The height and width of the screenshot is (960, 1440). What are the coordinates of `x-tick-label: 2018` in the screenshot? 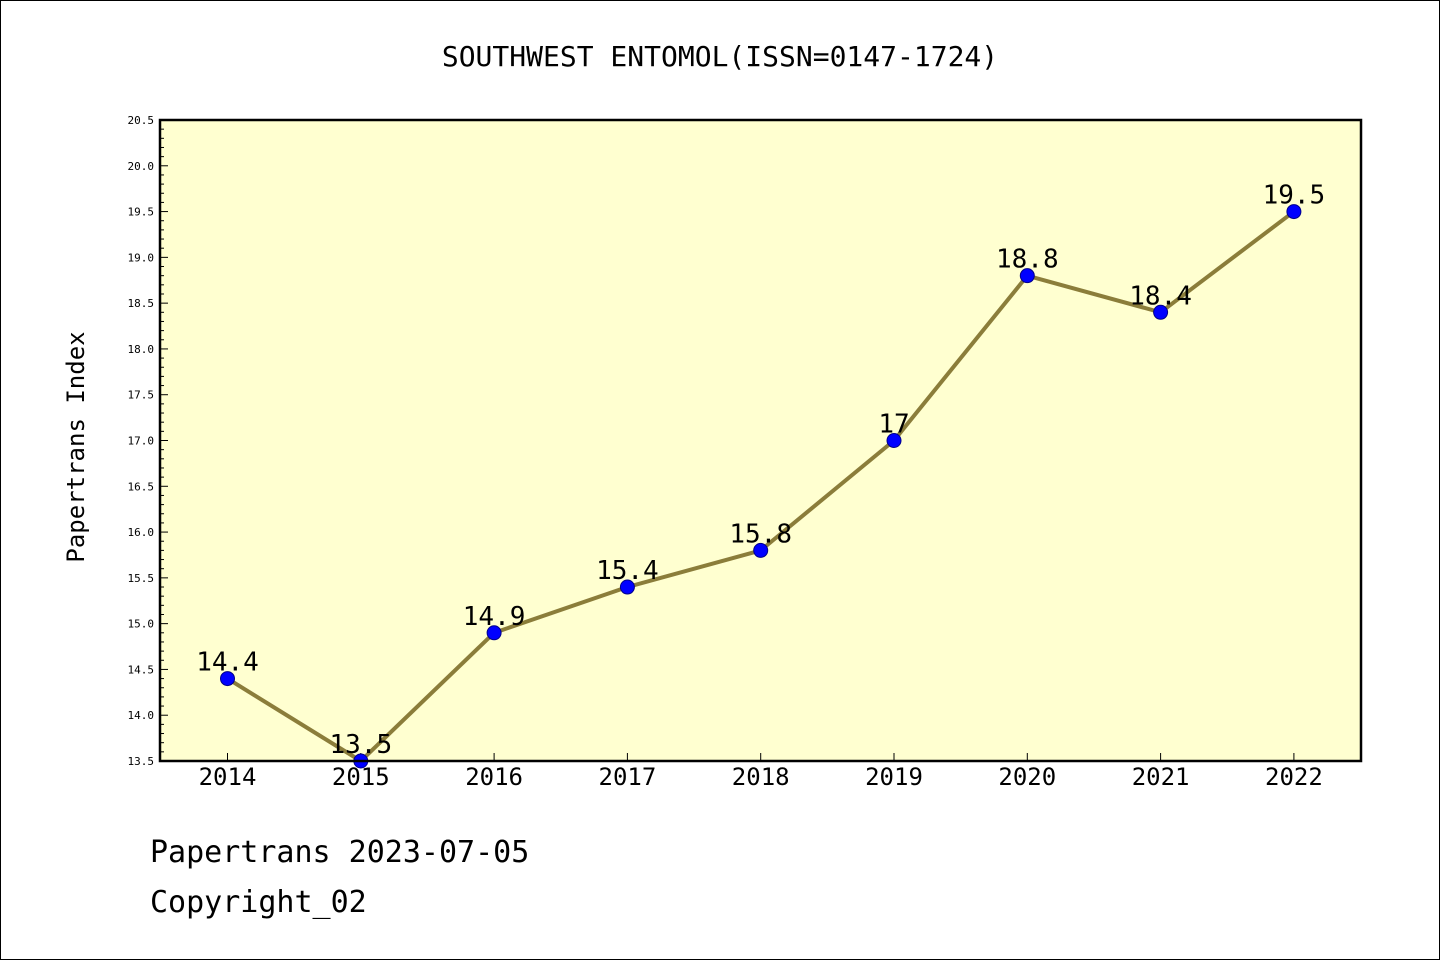 It's located at (761, 777).